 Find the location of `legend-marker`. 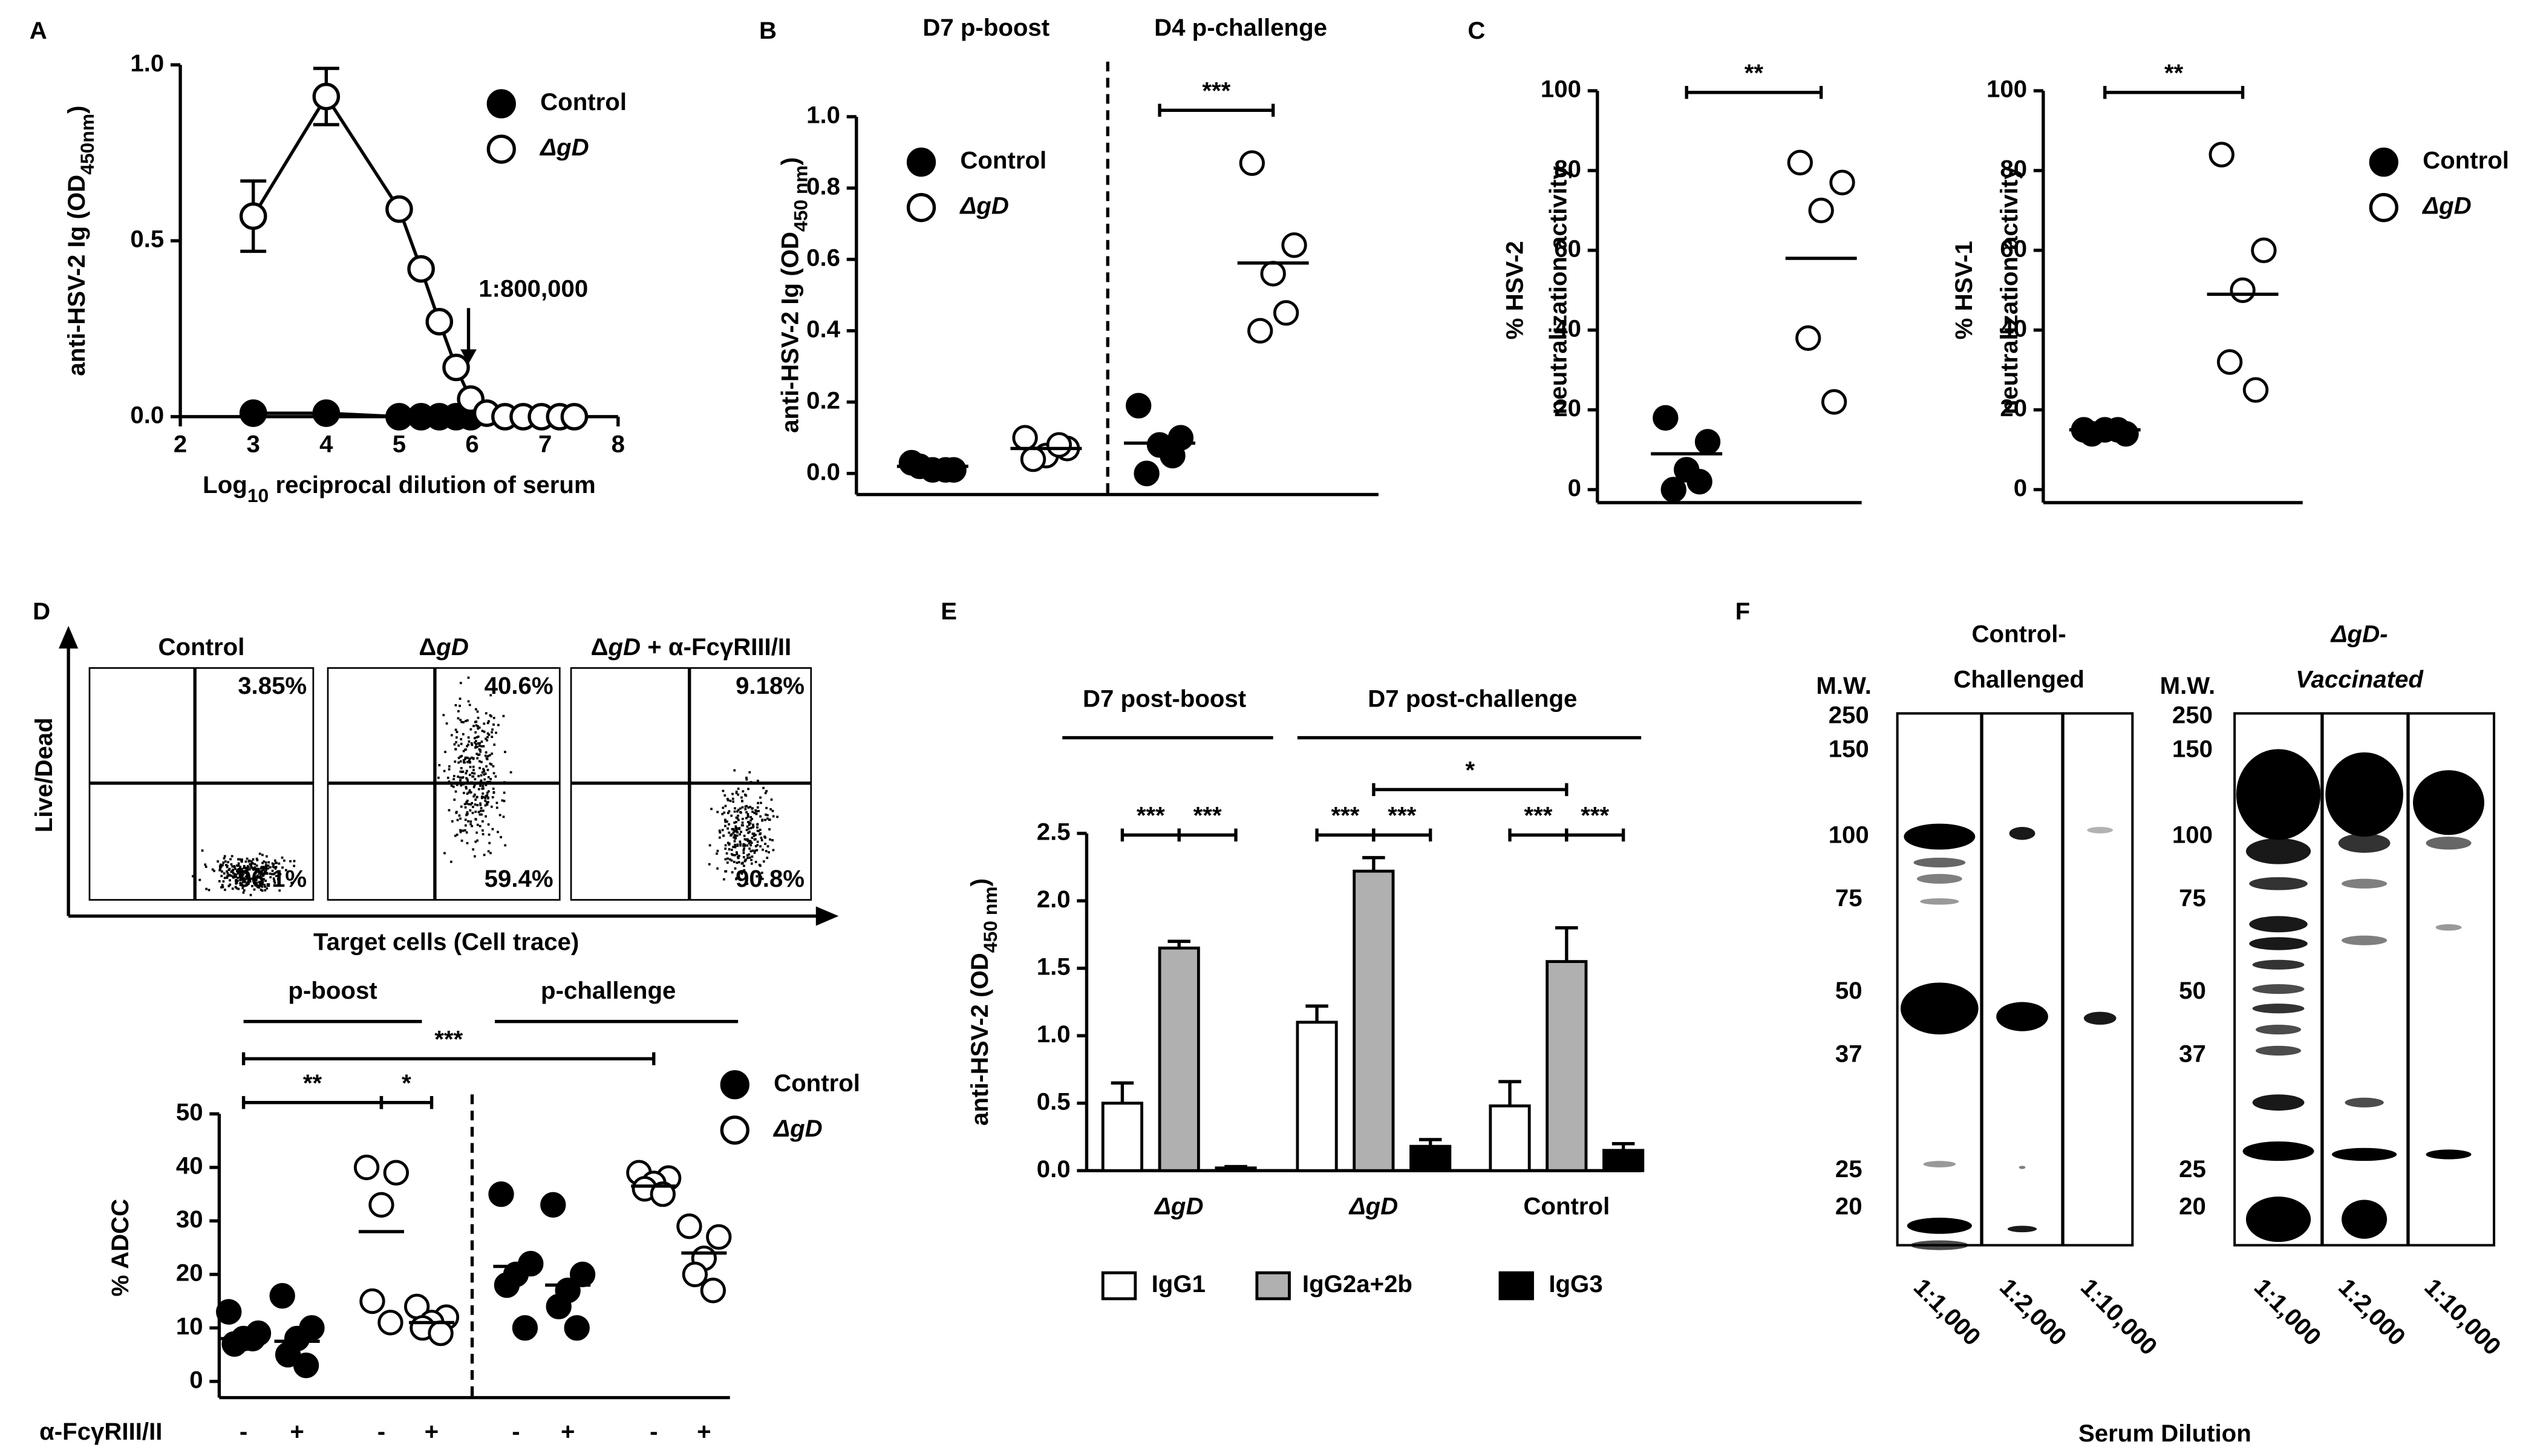

legend-marker is located at coordinates (921, 207).